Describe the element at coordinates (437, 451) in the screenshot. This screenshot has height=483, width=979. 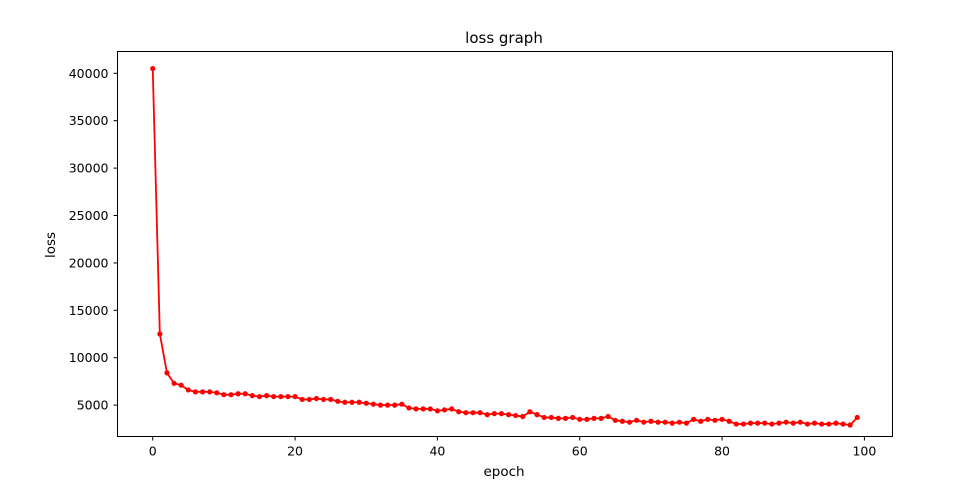
I see `x-tick-label: 40` at that location.